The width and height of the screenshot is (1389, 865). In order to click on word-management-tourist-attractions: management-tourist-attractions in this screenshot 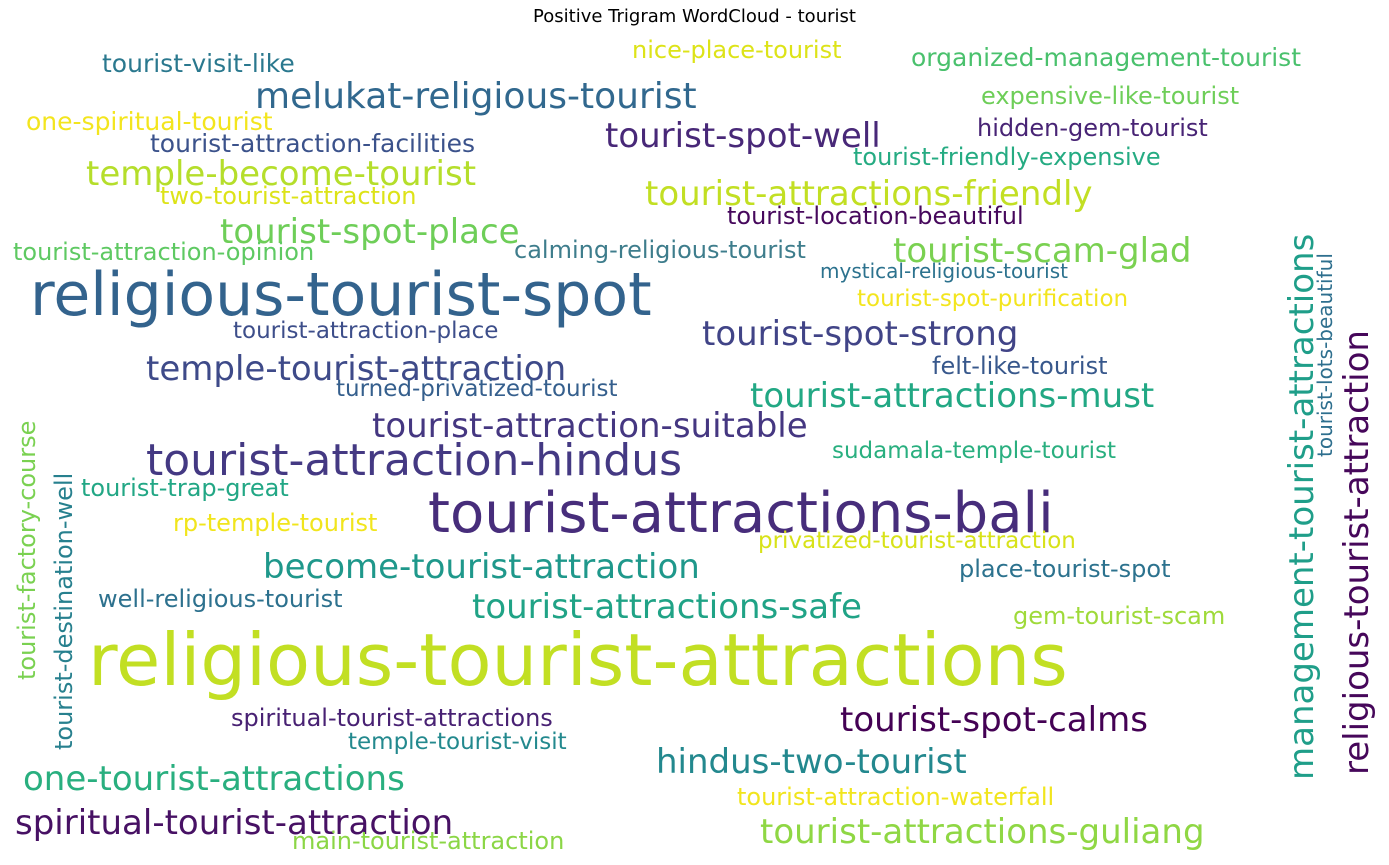, I will do `click(1302, 507)`.